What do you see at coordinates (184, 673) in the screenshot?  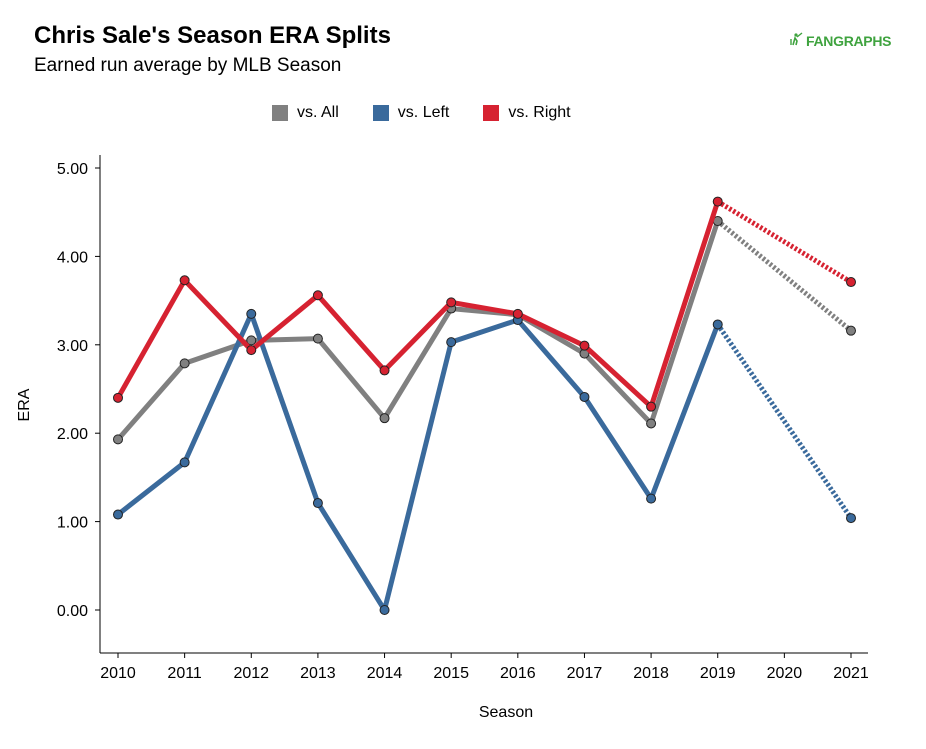 I see `x-tick-label: 2011` at bounding box center [184, 673].